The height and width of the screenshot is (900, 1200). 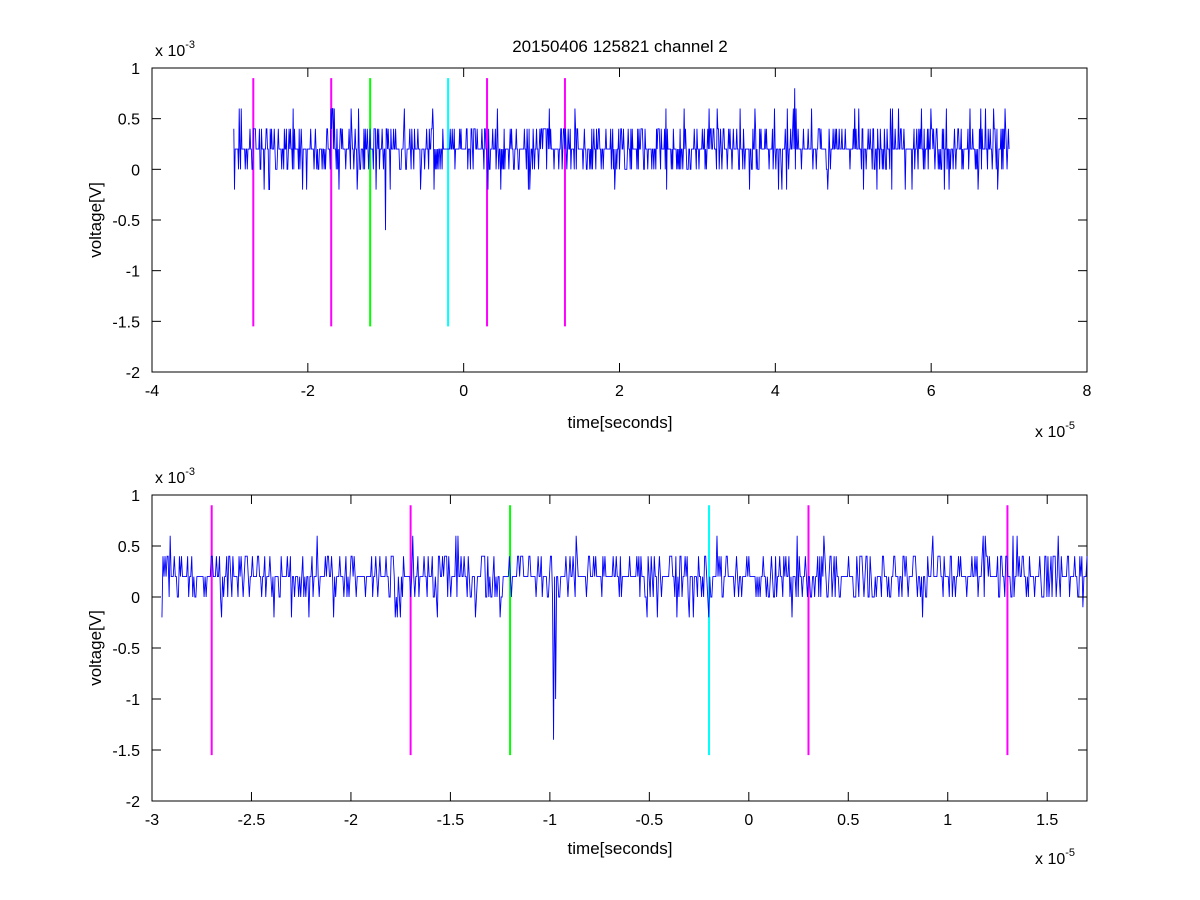 I want to click on bottom-x-exponent-power: -5, so click(x=1070, y=853).